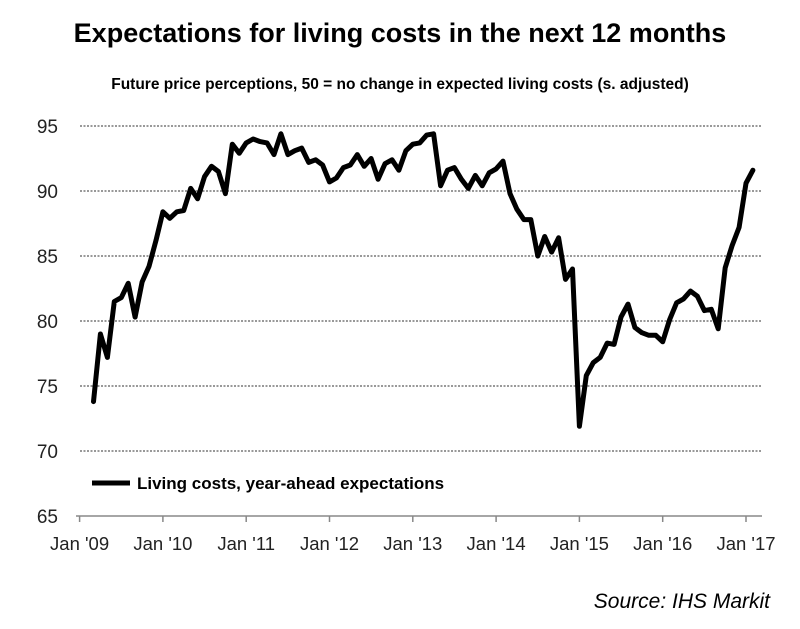 The image size is (800, 629). I want to click on x-tick-label: Jan '12, so click(329, 543).